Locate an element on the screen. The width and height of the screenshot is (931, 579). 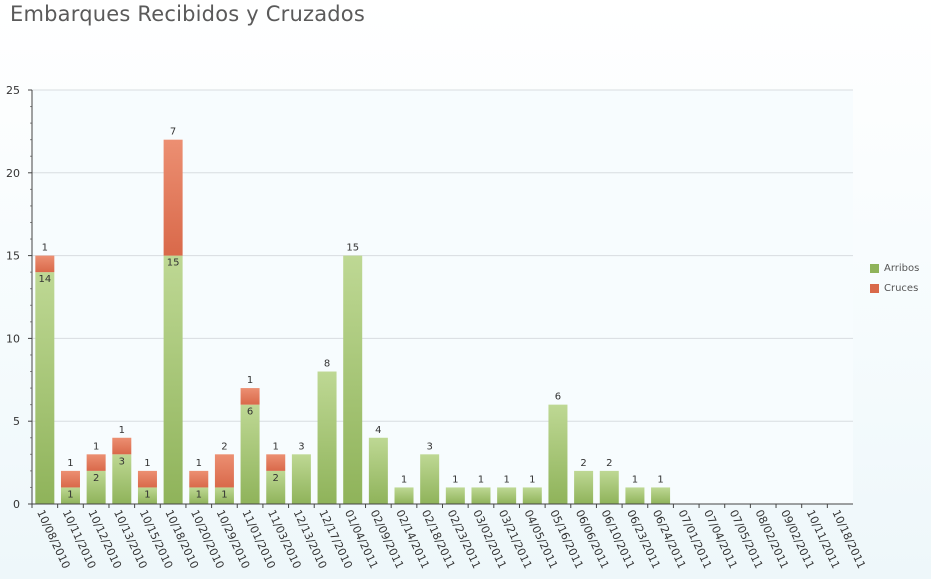
legend-label-arribos: Arribos is located at coordinates (902, 268).